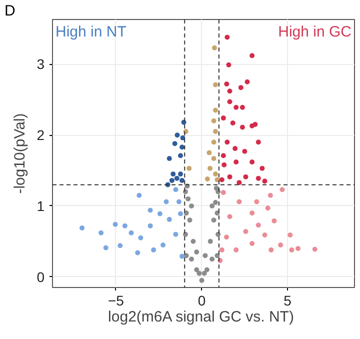 This screenshot has height=339, width=360. I want to click on x-tick-label: −5, so click(116, 300).